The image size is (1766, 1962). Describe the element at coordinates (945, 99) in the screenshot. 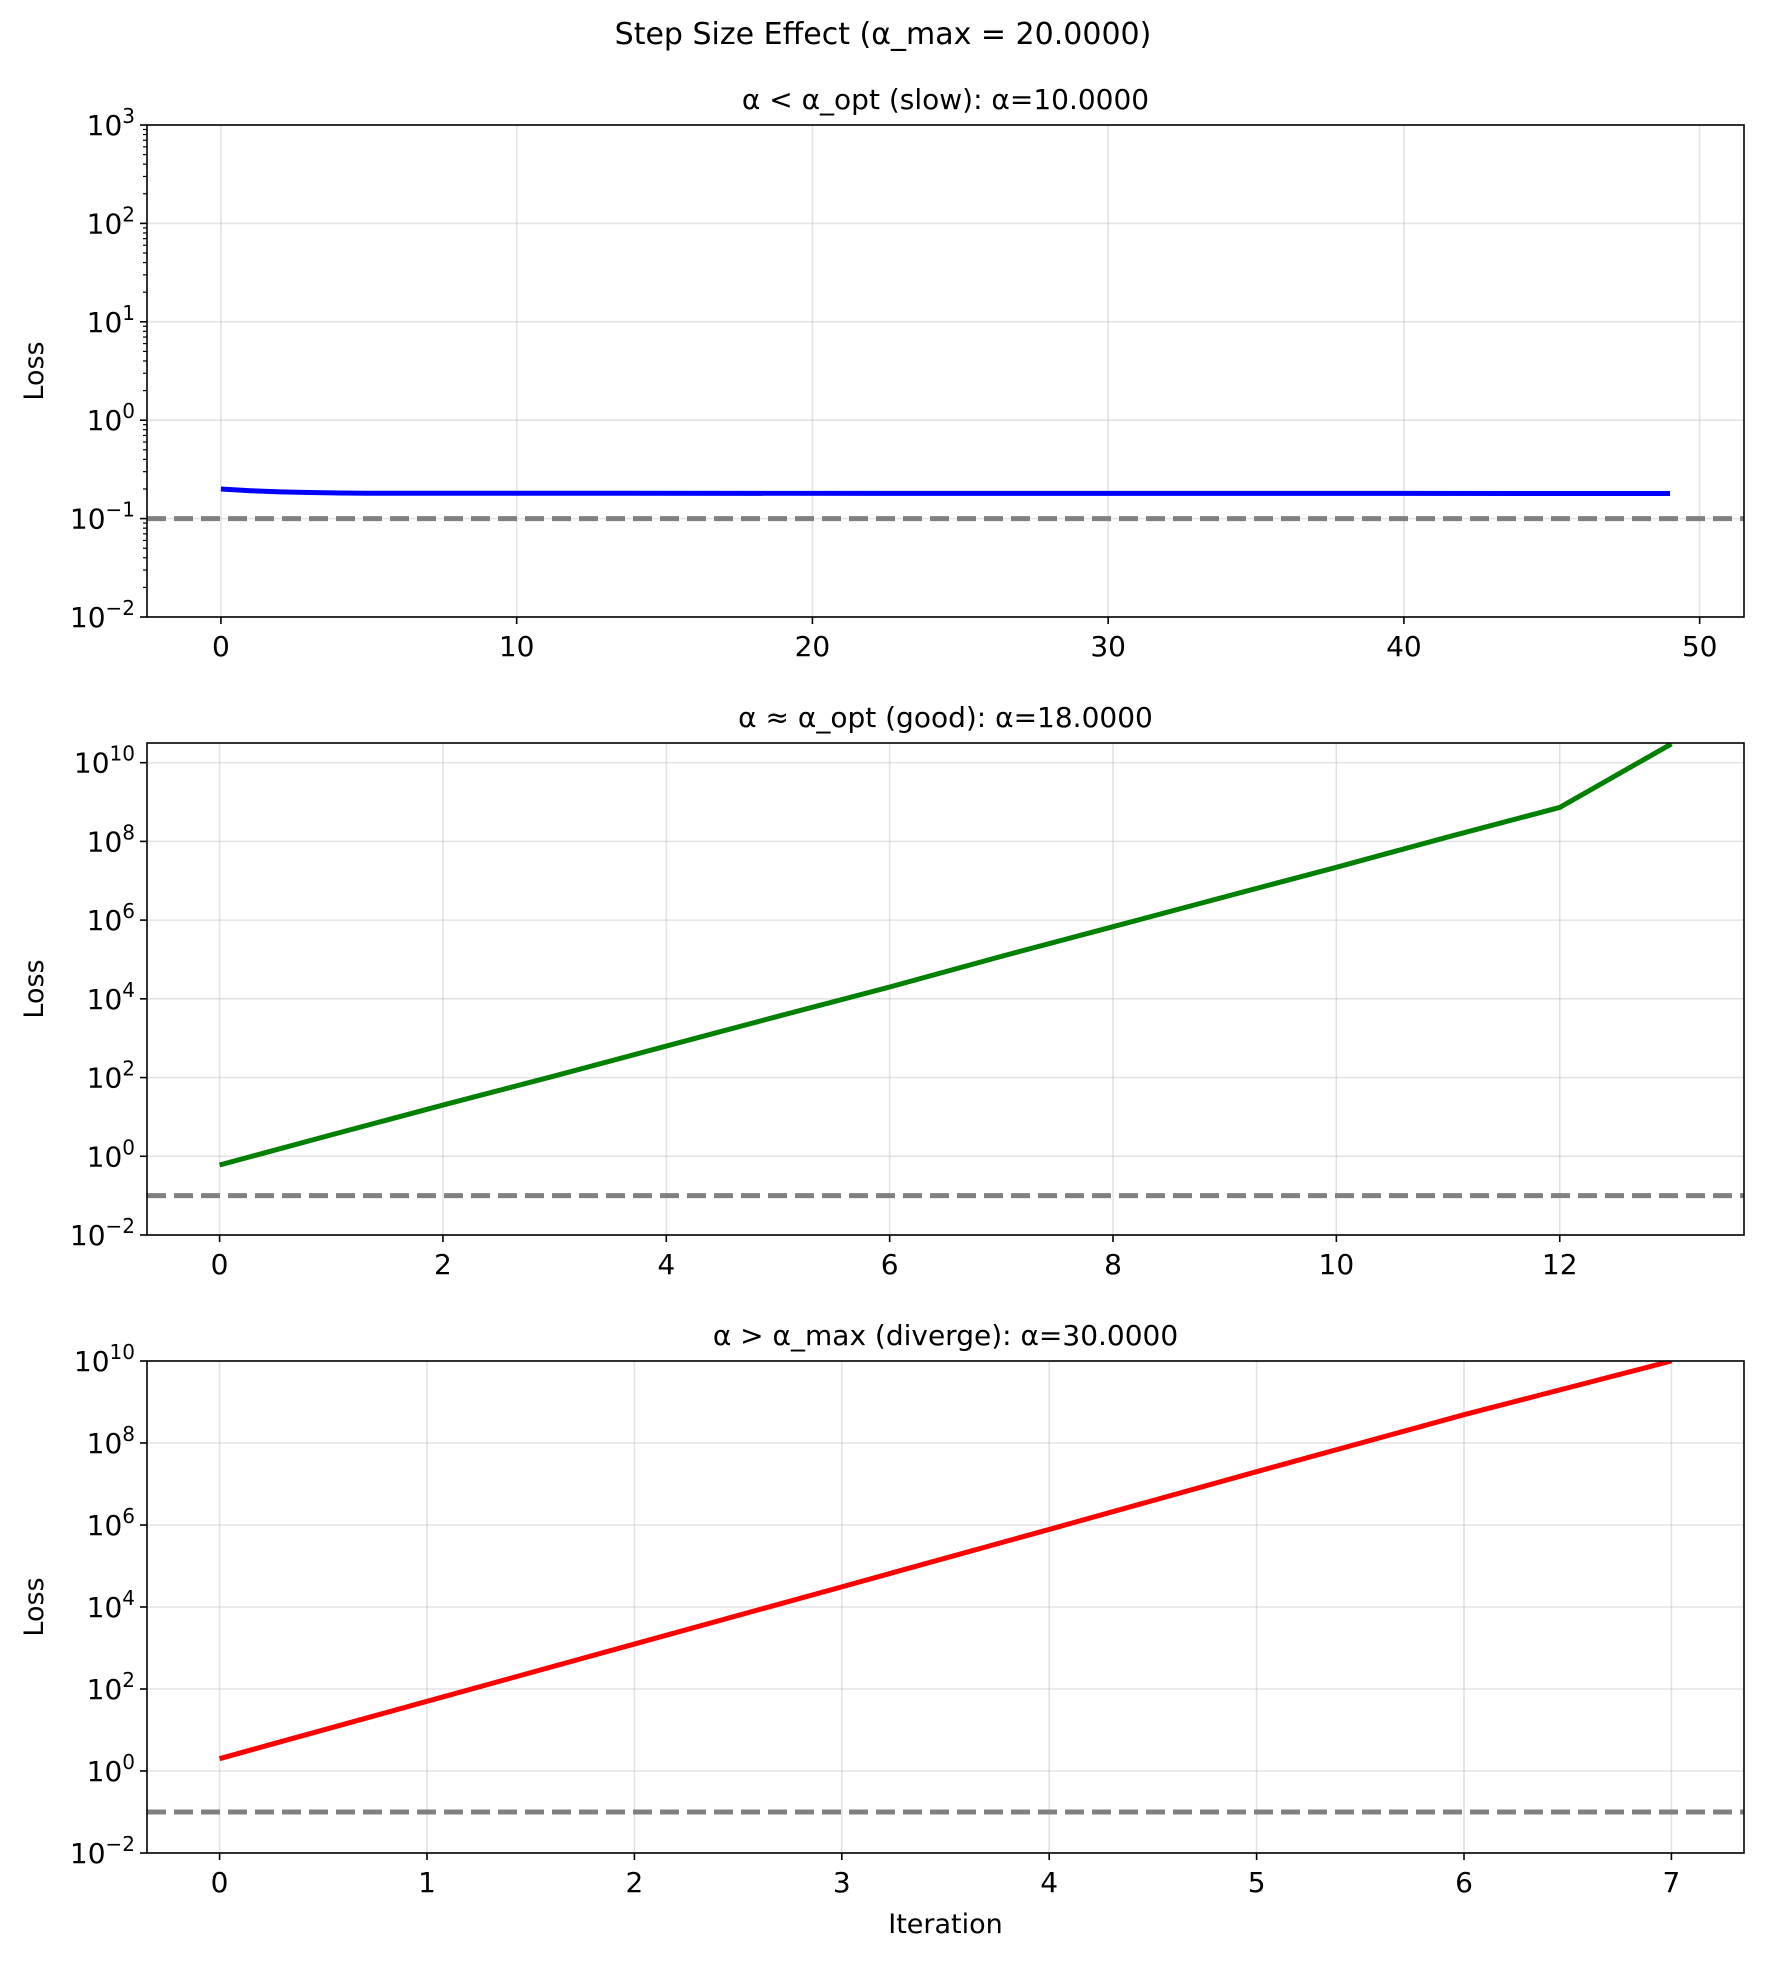

I see `subplot-title: α < α_opt (slow): α=10.0000` at that location.